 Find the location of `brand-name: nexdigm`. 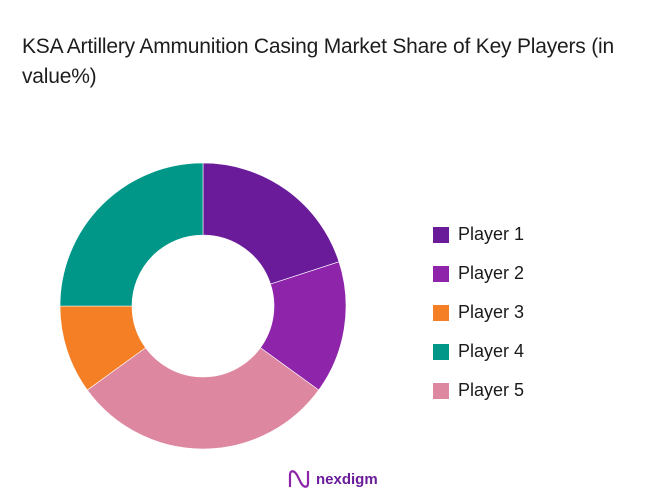

brand-name: nexdigm is located at coordinates (347, 479).